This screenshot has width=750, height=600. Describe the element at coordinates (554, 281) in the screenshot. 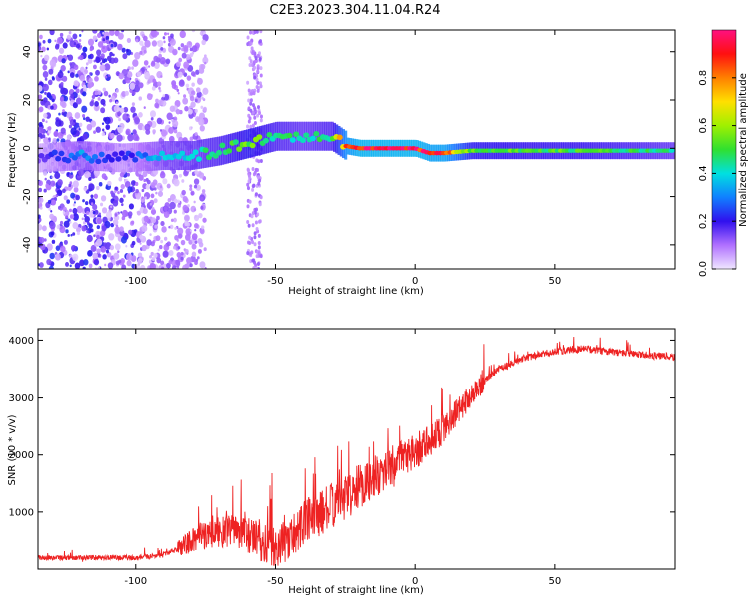

I see `spectrogram-x-tick-label: 50` at that location.